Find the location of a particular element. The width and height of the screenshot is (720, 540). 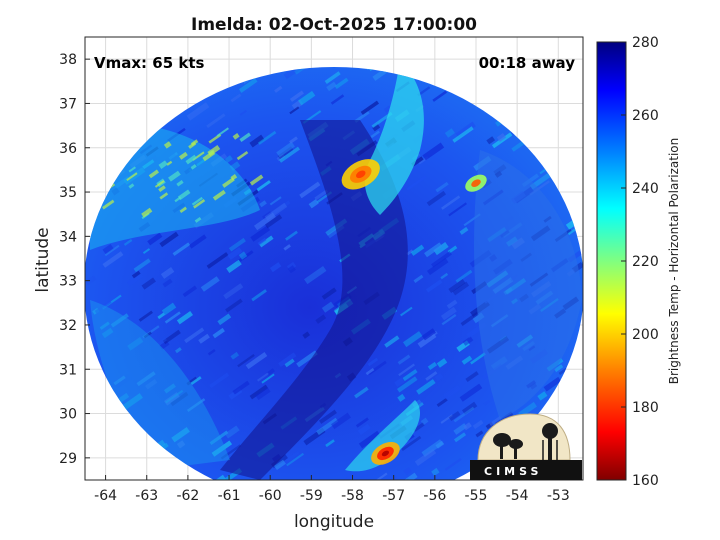

time-away-annotation: 00:18 away is located at coordinates (527, 63).